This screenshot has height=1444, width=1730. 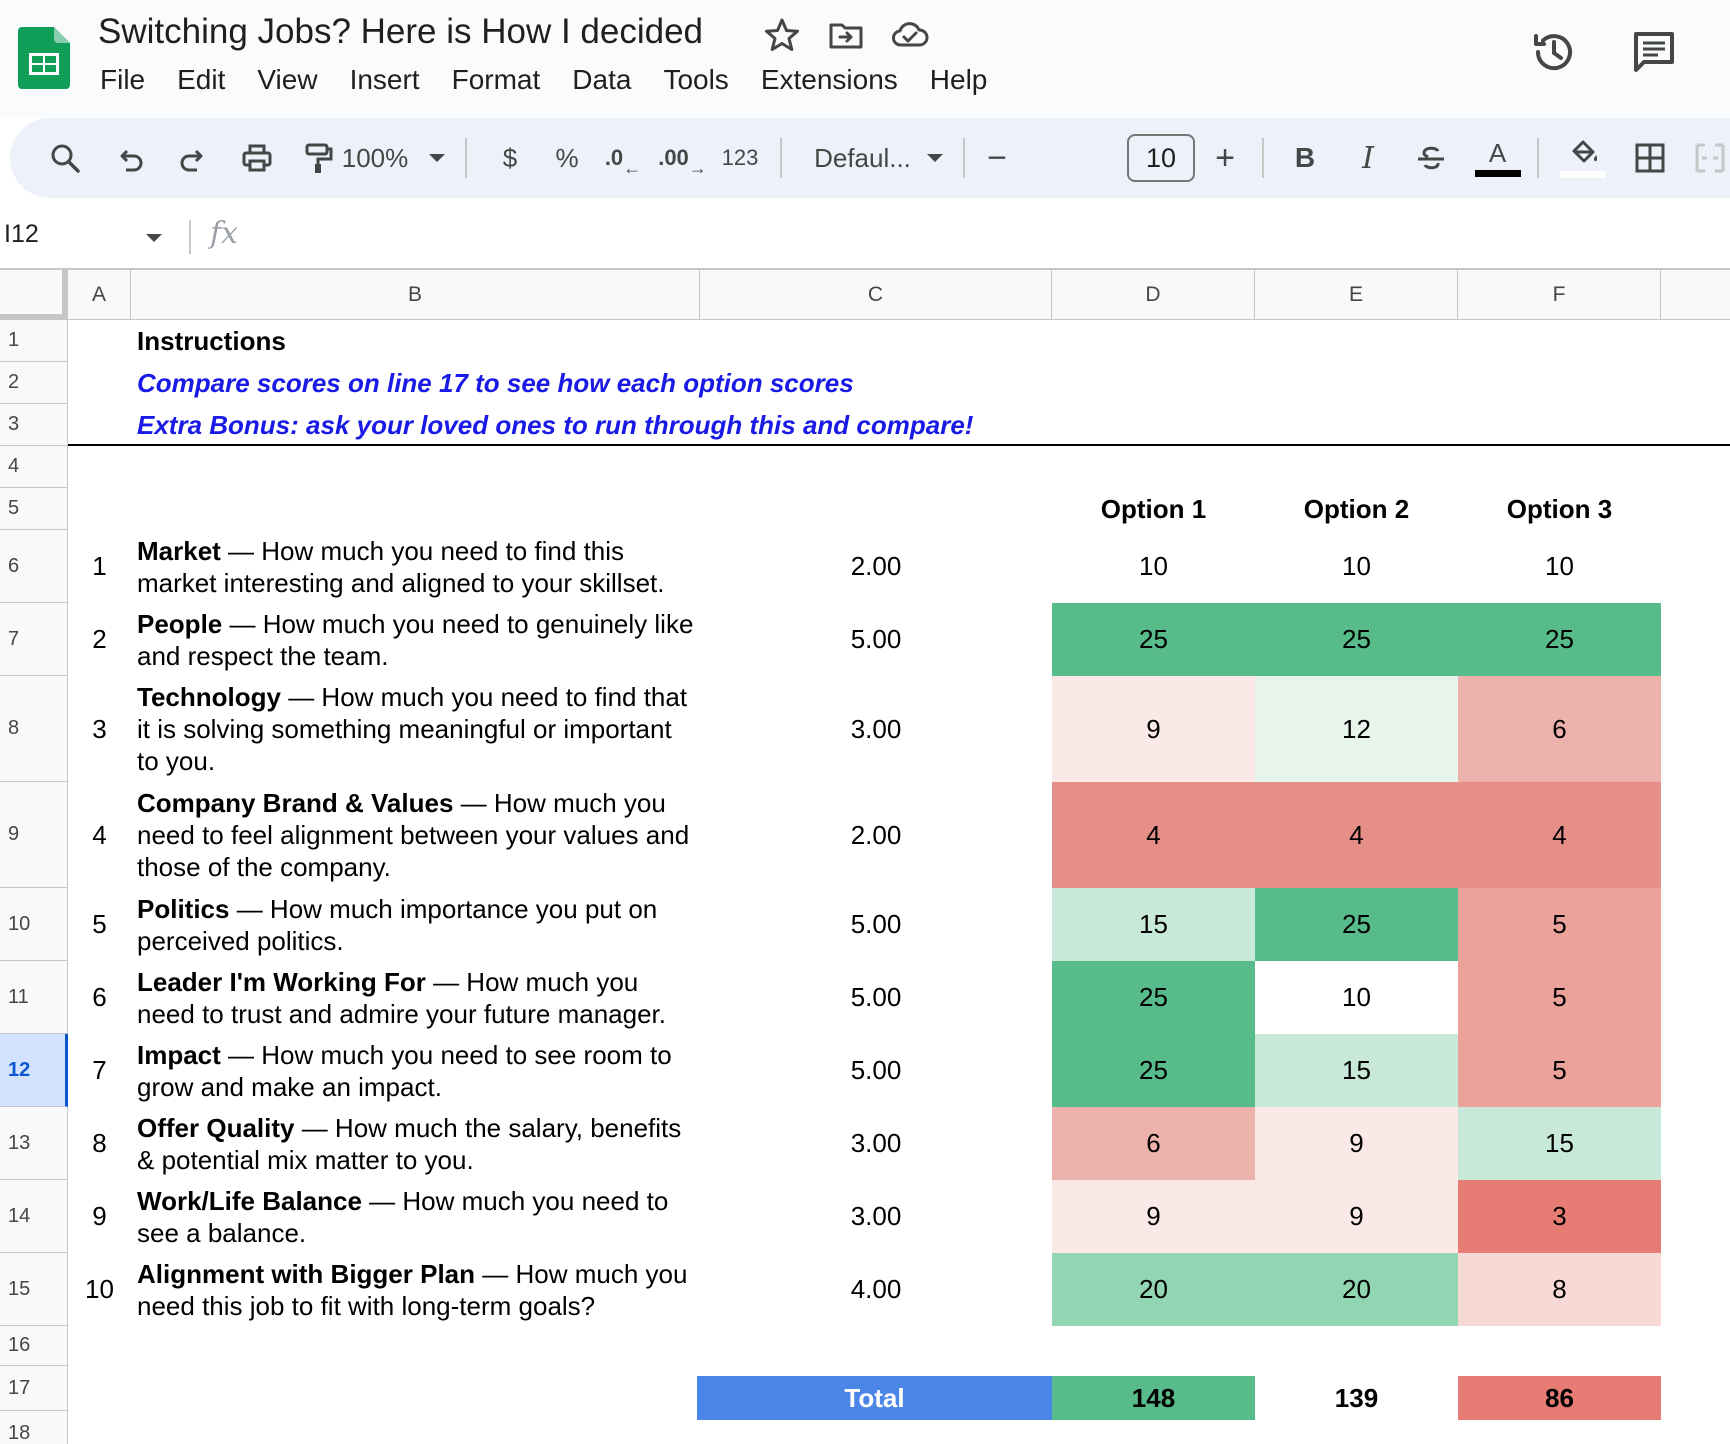 I want to click on instructions-title: Instructions, so click(x=211, y=340).